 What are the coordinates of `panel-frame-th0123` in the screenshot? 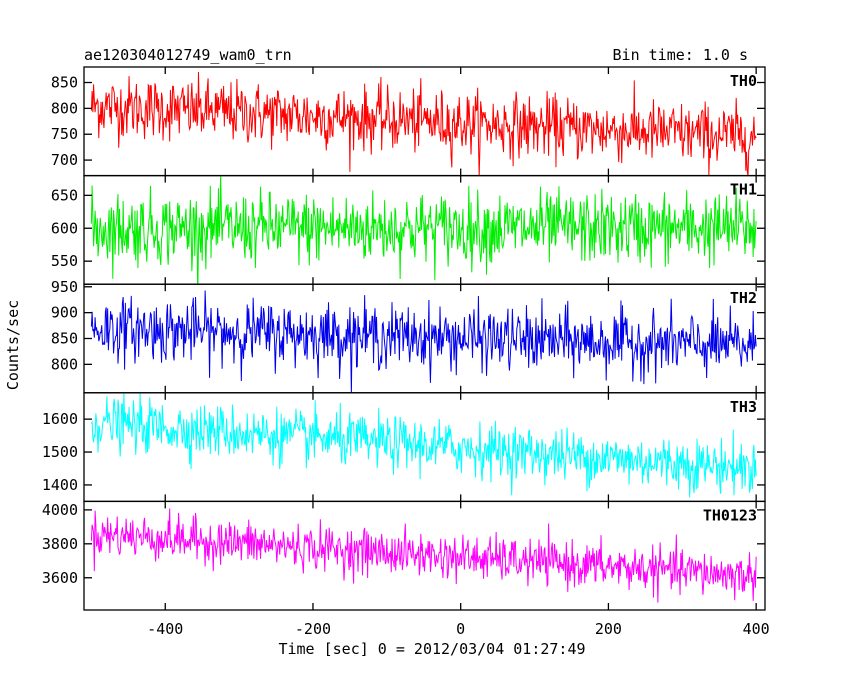 It's located at (424, 555).